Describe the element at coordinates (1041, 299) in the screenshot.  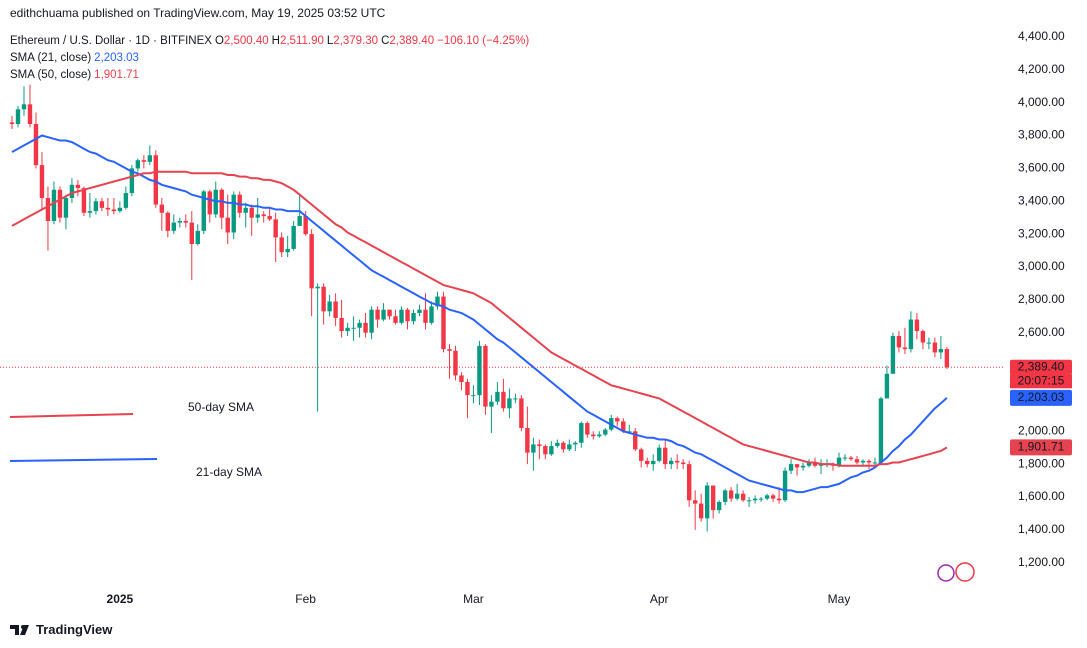
I see `y-tick-label: 2,800.00` at that location.